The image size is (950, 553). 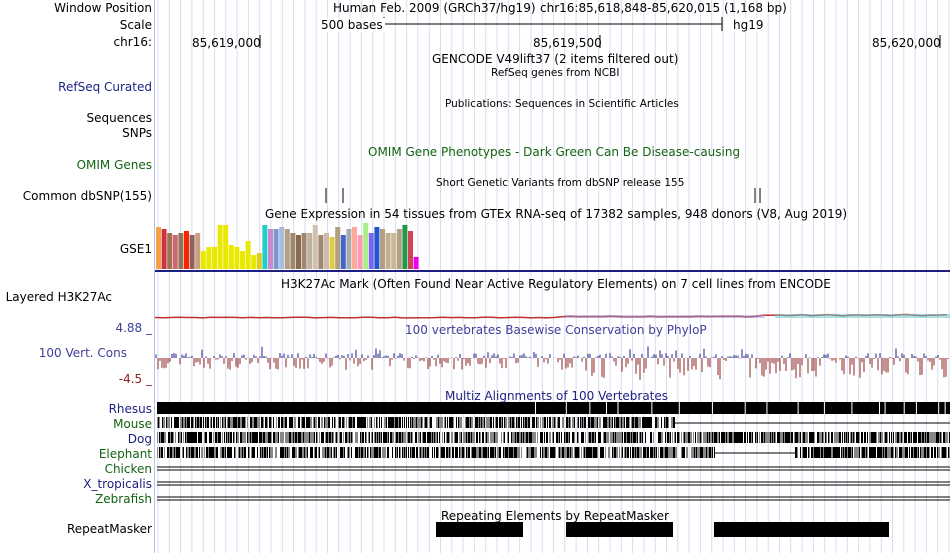 I want to click on gtex-bar, so click(x=382, y=249).